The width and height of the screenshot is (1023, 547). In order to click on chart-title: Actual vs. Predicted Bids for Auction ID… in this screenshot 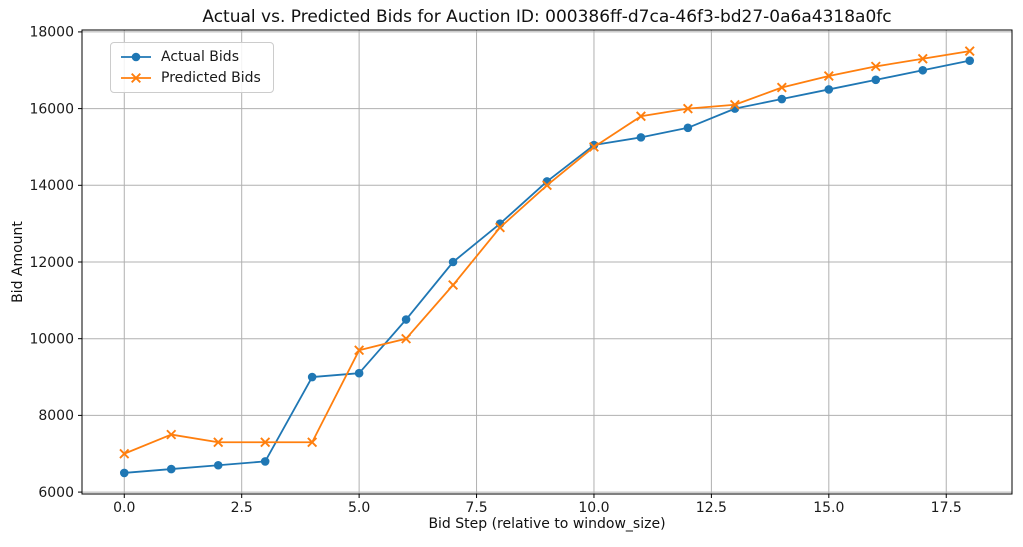, I will do `click(547, 17)`.